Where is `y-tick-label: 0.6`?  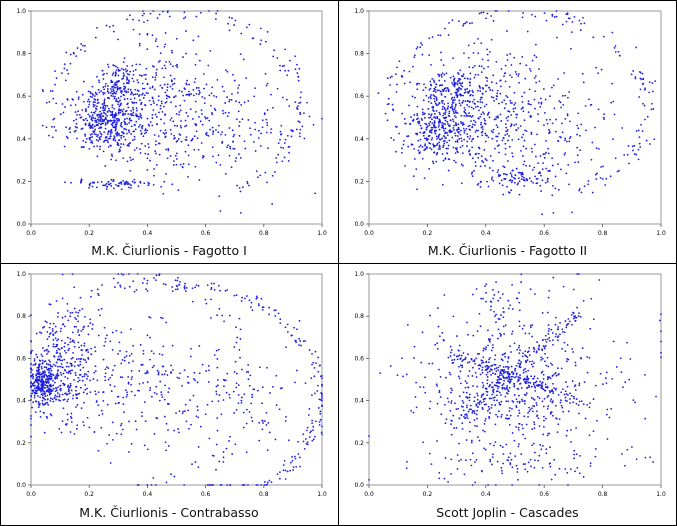
y-tick-label: 0.6 is located at coordinates (21, 96).